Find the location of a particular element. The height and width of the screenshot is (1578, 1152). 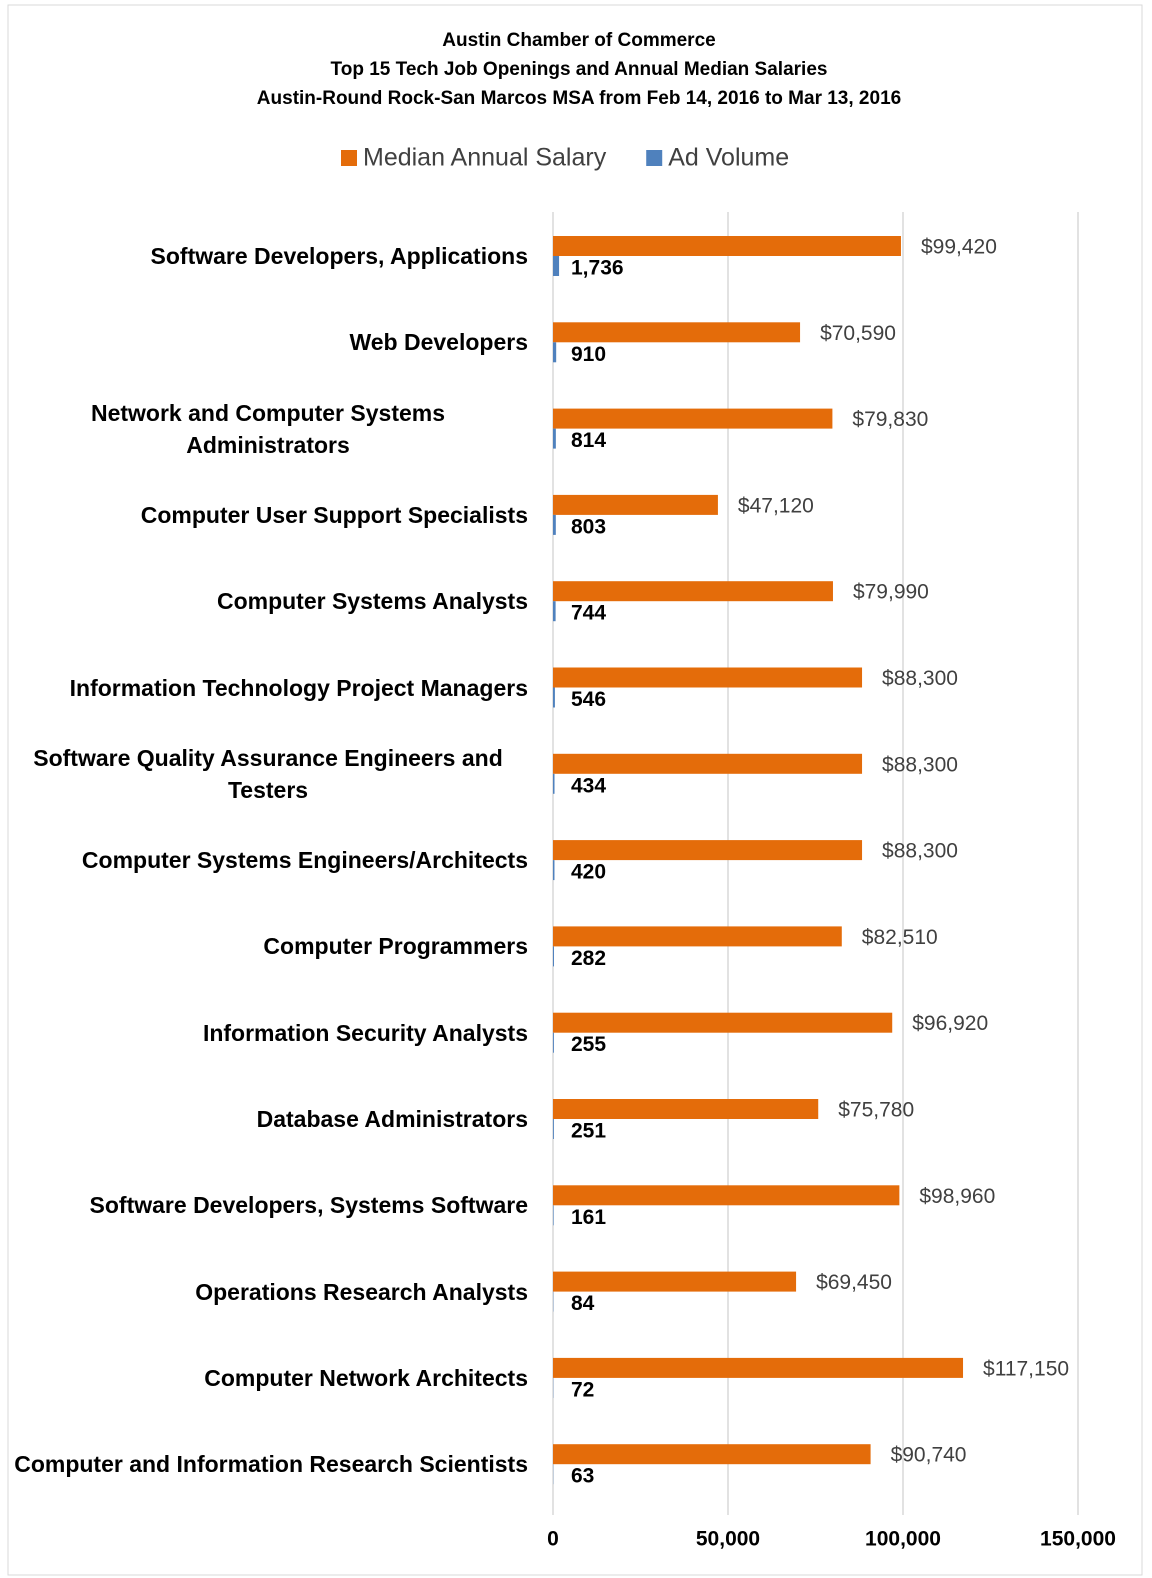

value-label: $75,780 is located at coordinates (876, 1110).